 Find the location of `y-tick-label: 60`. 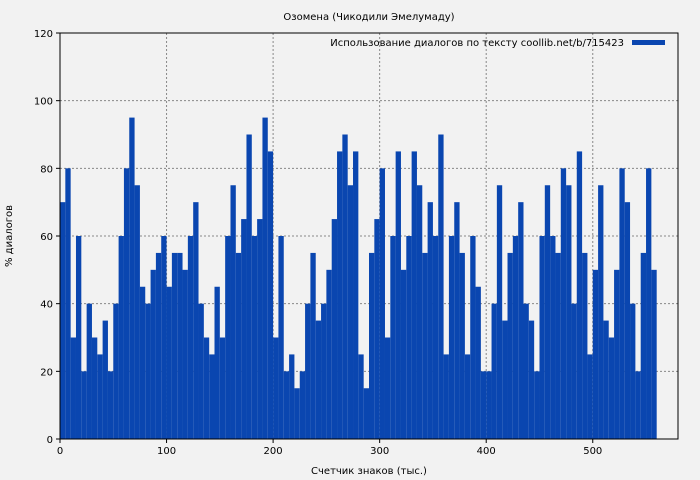

y-tick-label: 60 is located at coordinates (46, 237).